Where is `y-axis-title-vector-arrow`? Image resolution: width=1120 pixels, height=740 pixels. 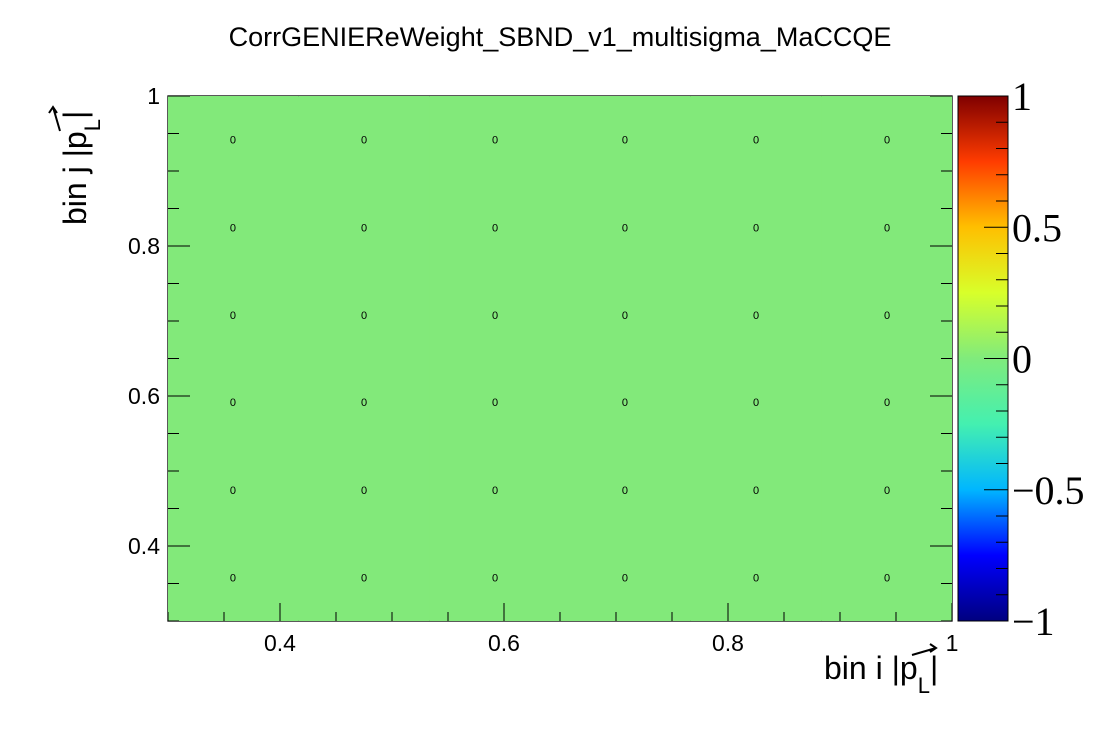 y-axis-title-vector-arrow is located at coordinates (54, 118).